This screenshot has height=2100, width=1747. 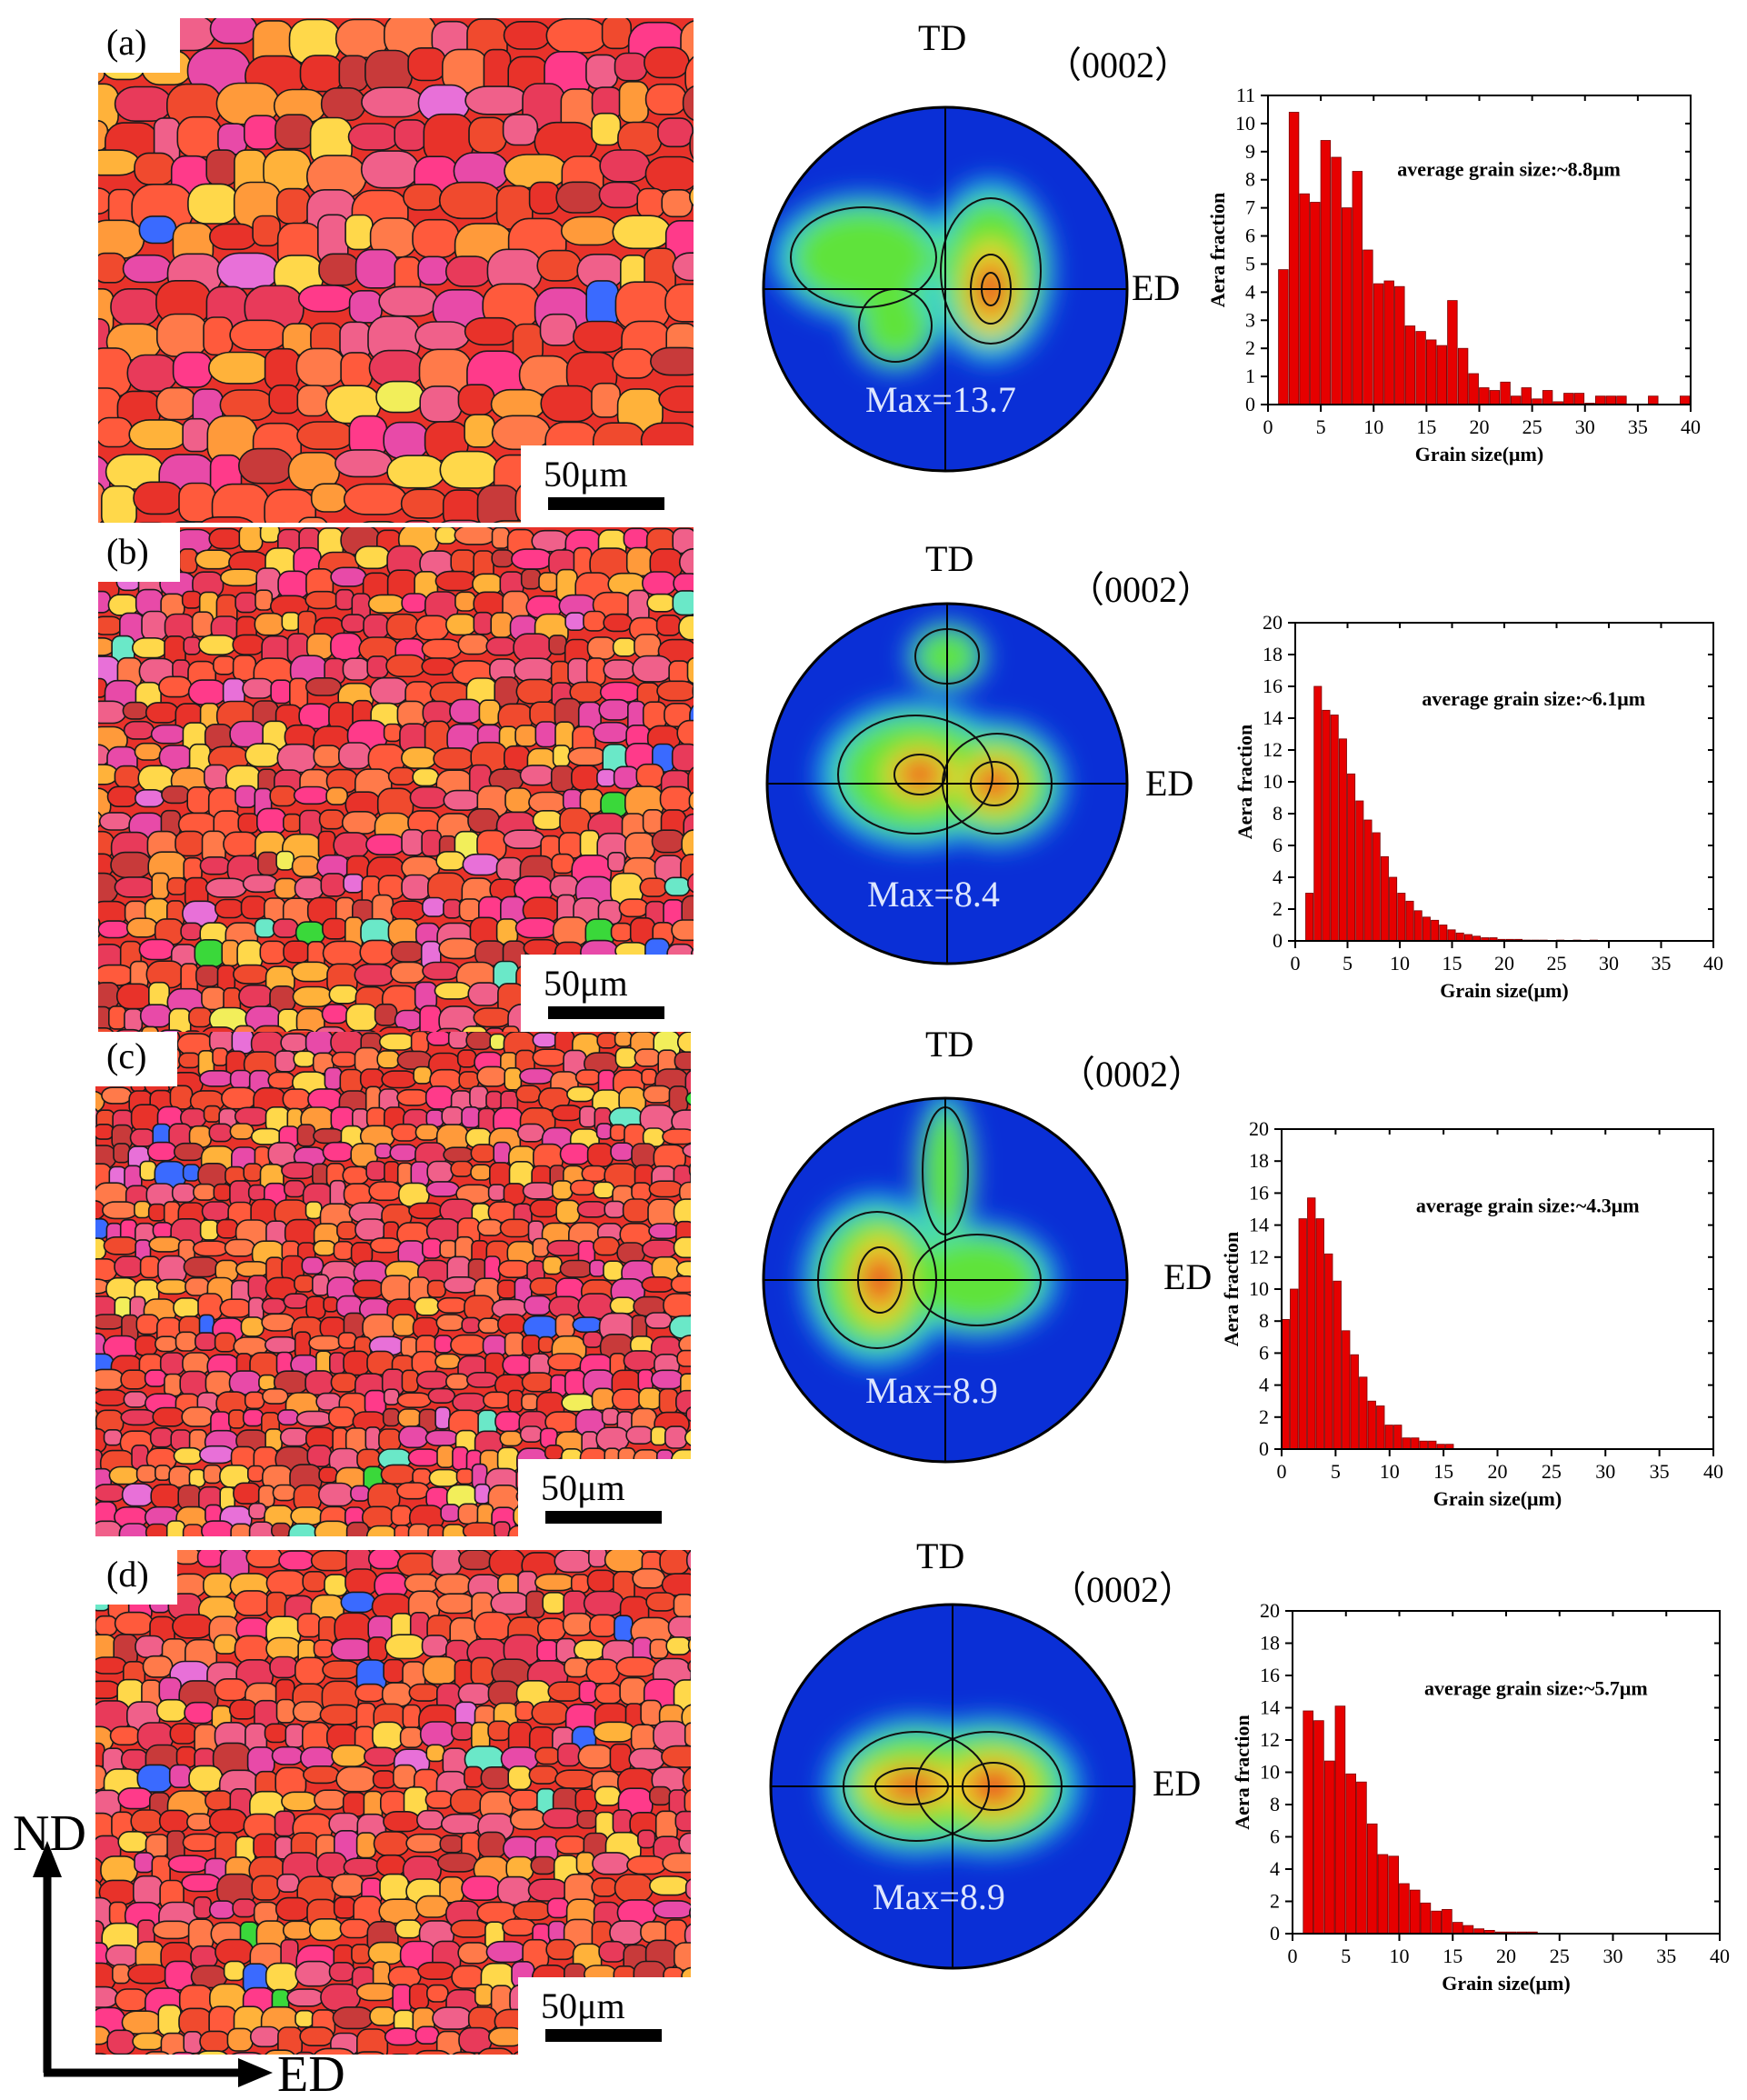 I want to click on panel-label: (c), so click(x=126, y=1056).